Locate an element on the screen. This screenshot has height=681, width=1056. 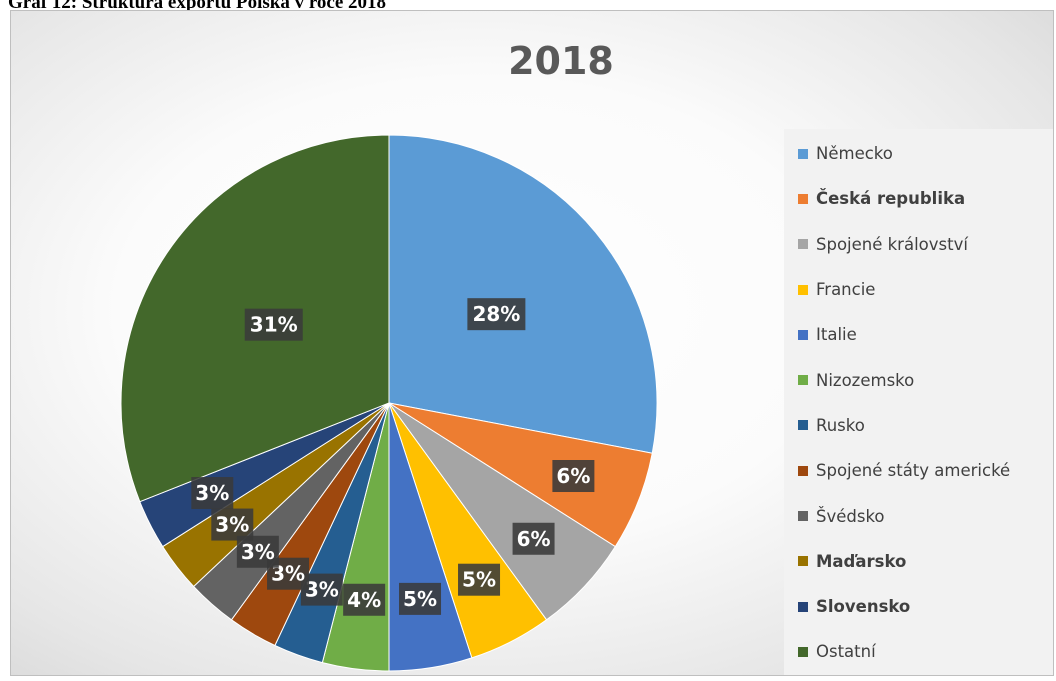
data-label-nemecko: 28% is located at coordinates (496, 314).